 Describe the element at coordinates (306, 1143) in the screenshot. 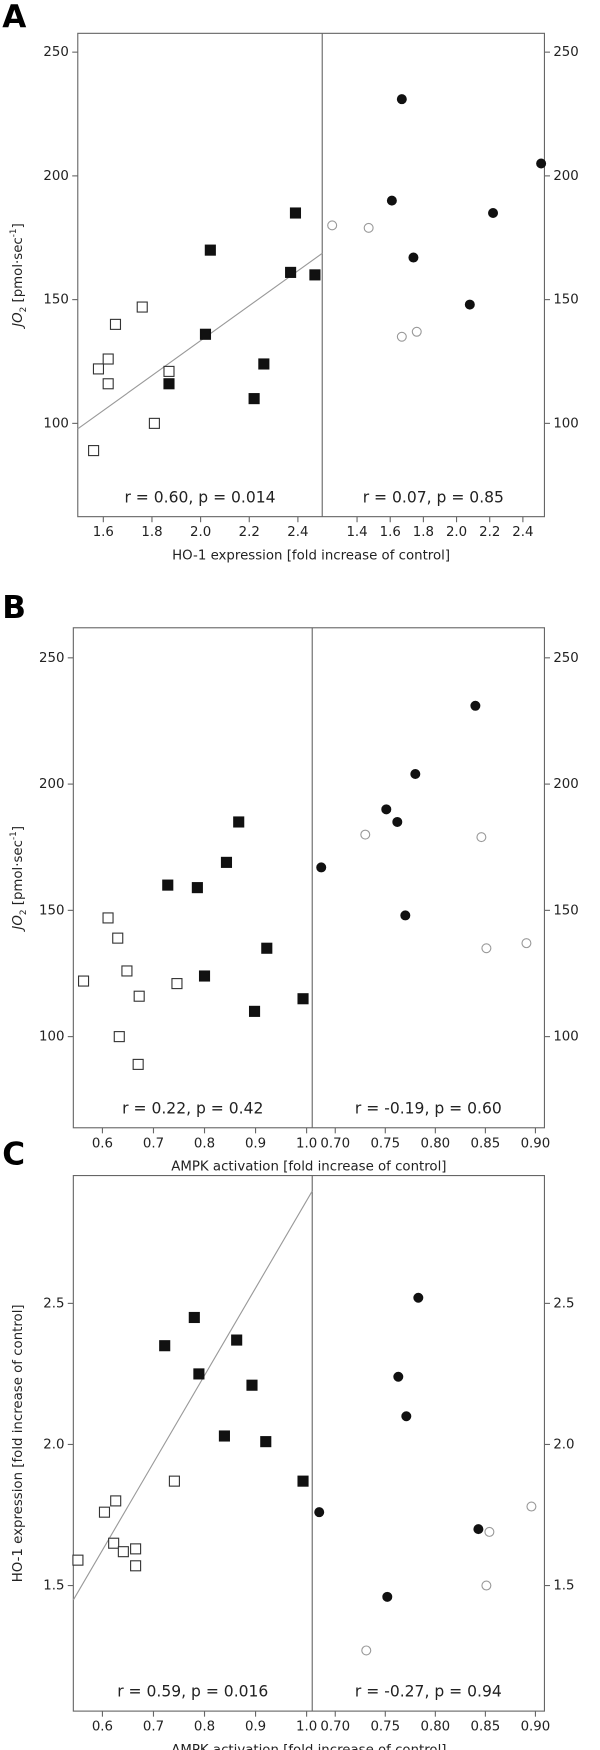

I see `x-tick-label: 1.0` at that location.